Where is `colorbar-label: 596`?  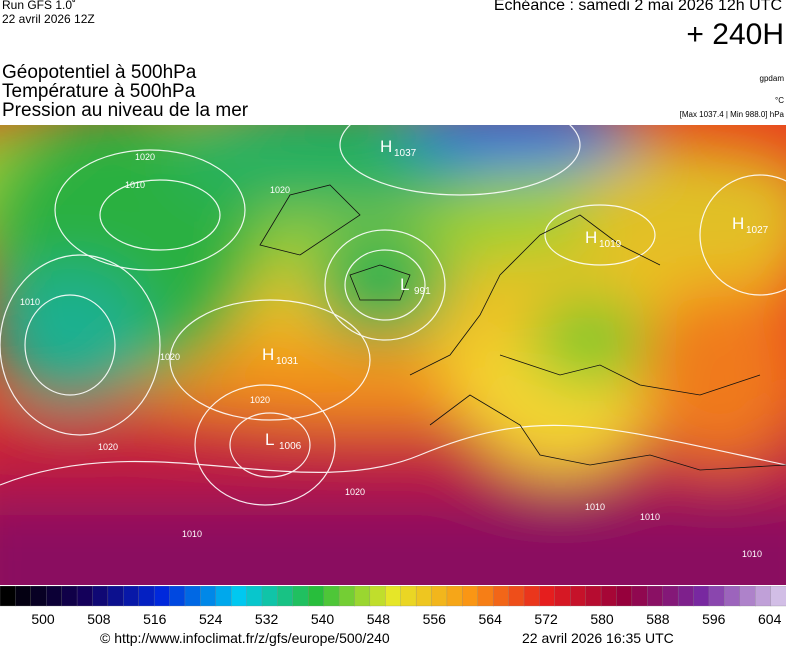
colorbar-label: 596 is located at coordinates (714, 619).